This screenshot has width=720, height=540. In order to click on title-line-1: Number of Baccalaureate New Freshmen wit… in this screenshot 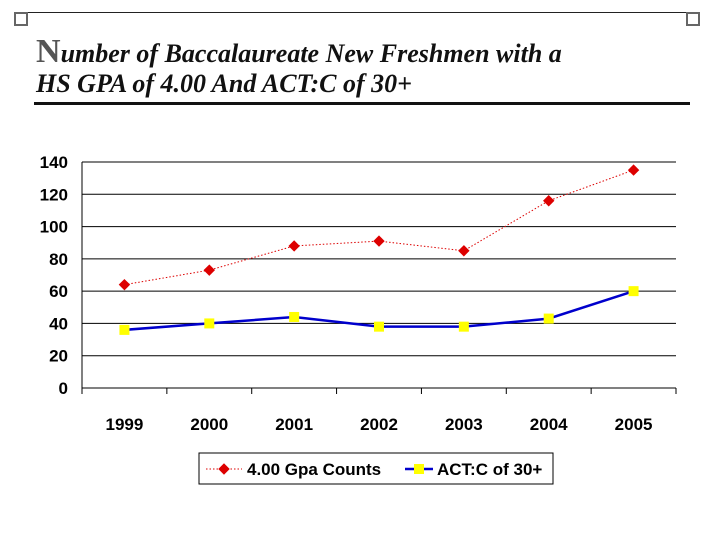, I will do `click(366, 51)`.